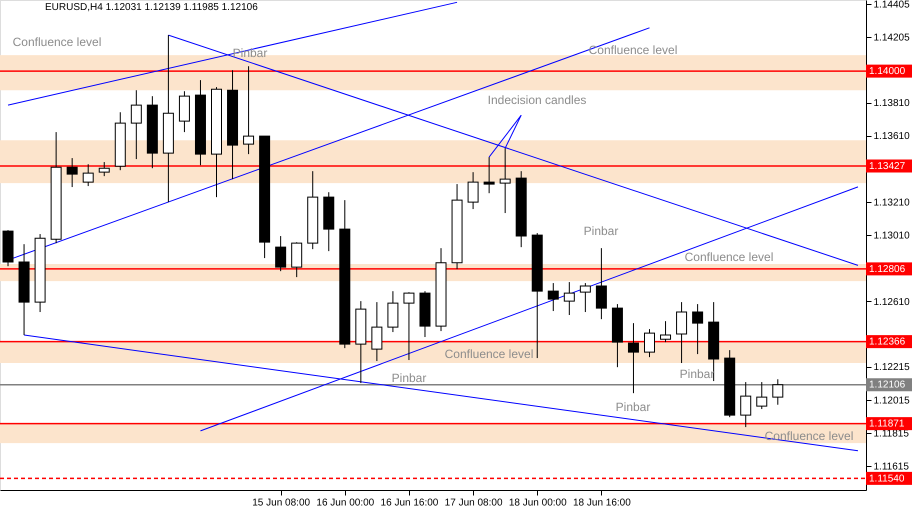 Image resolution: width=912 pixels, height=509 pixels. I want to click on x-tick-label: 18 Jun 16:00, so click(602, 503).